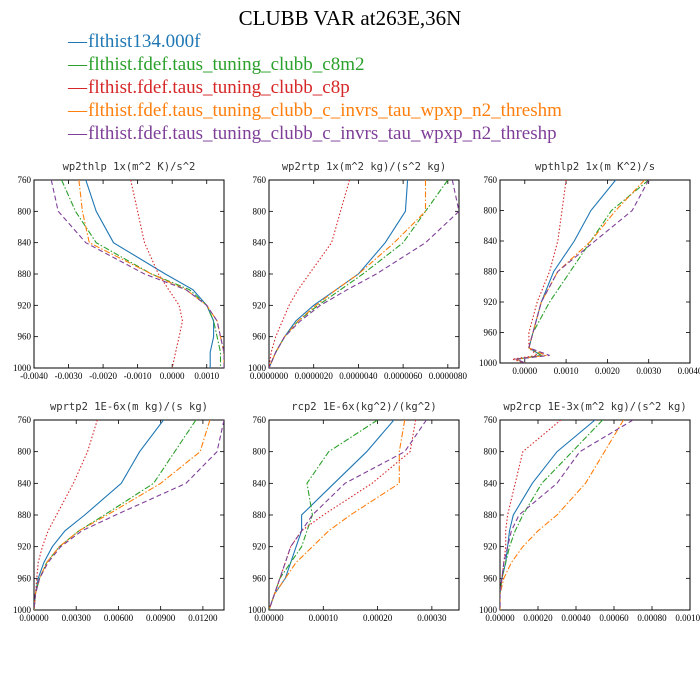 This screenshot has height=700, width=700. Describe the element at coordinates (77, 618) in the screenshot. I see `x-tick-label: 0.00300` at that location.